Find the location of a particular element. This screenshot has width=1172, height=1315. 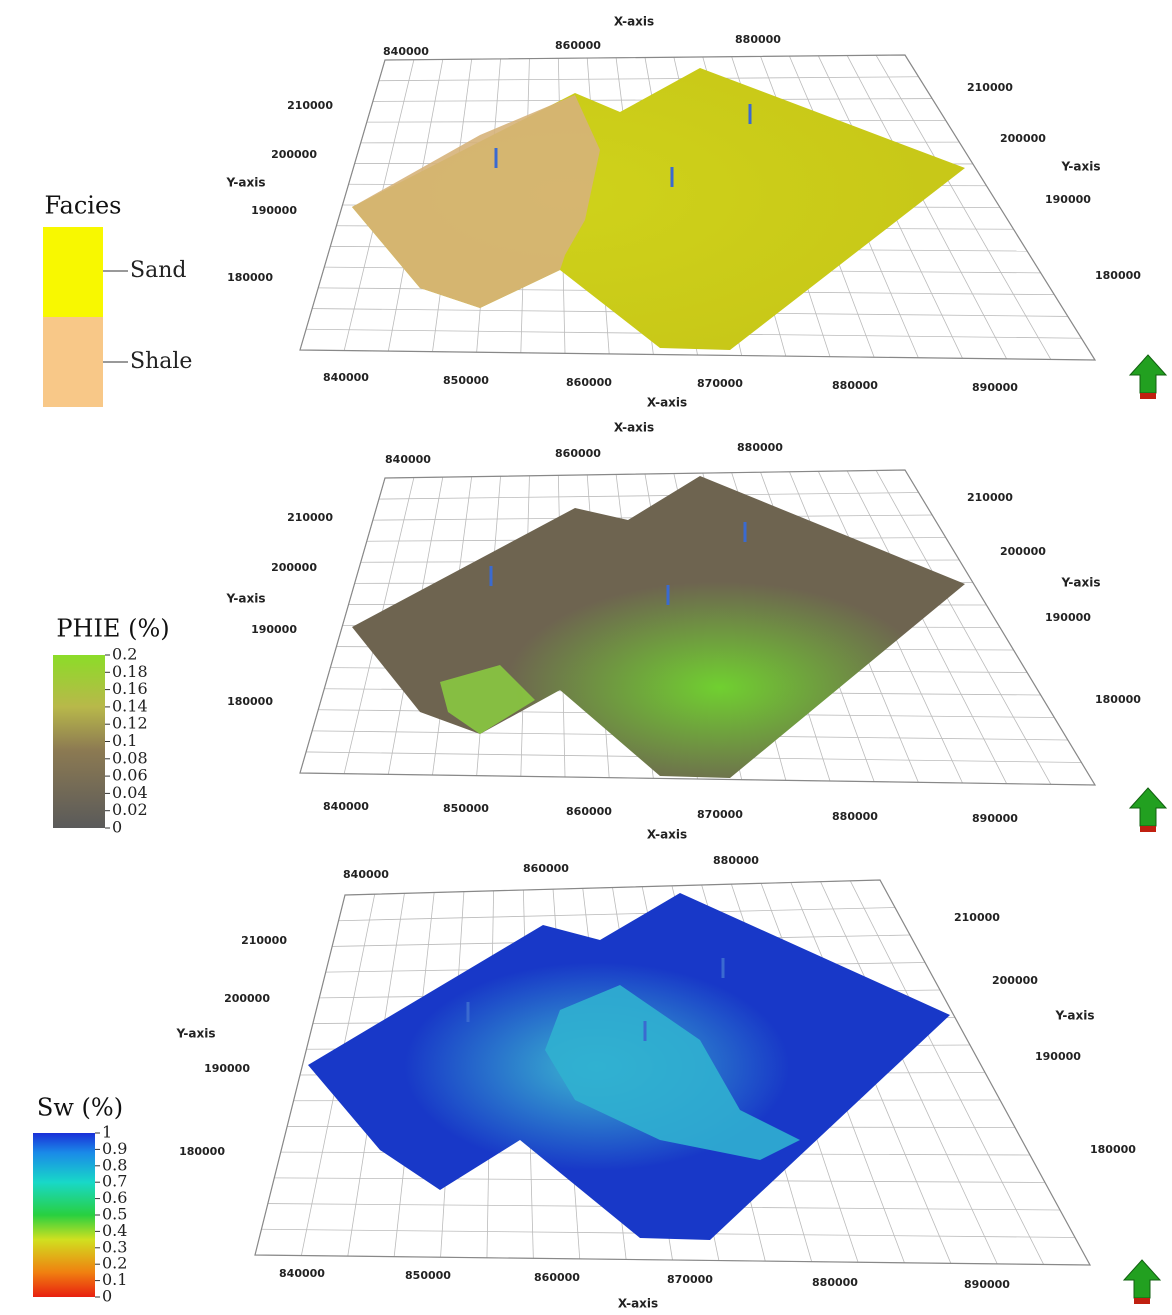

legend-label: 0.8 is located at coordinates (114, 1164).